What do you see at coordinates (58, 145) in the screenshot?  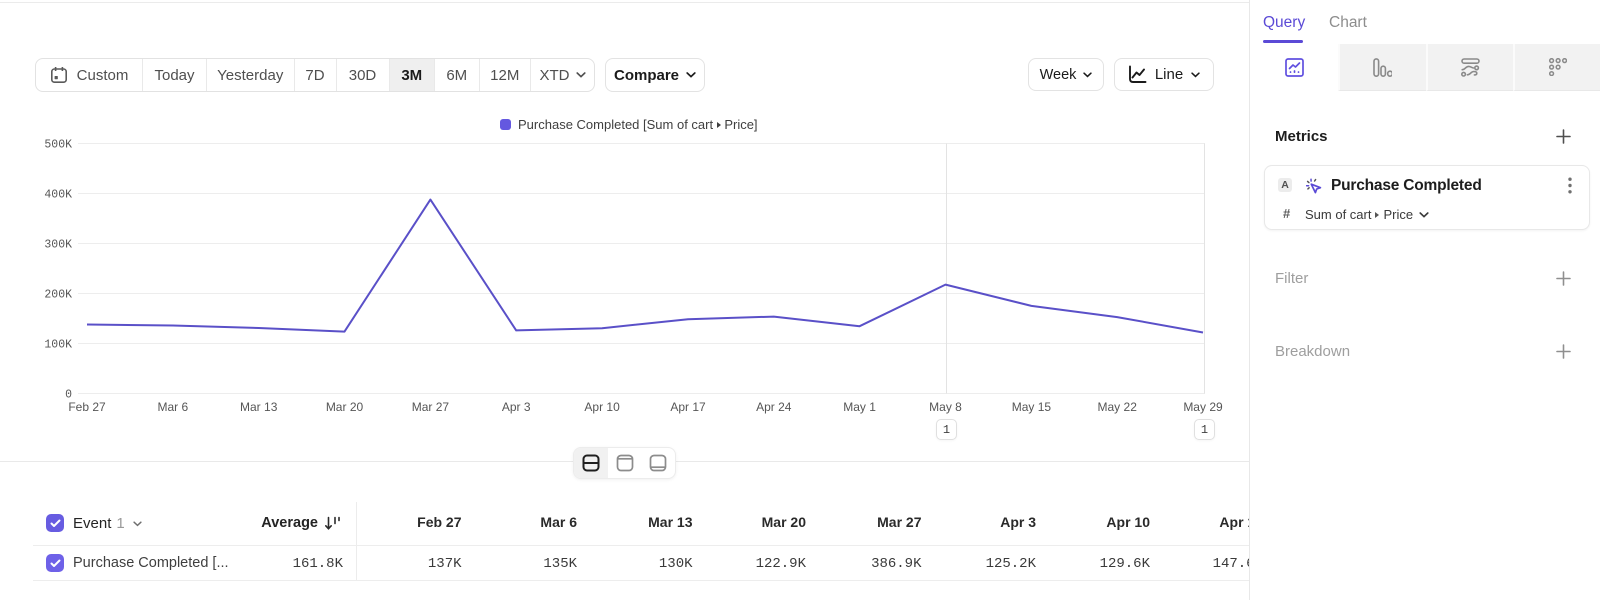 I see `svg-text: 500K` at bounding box center [58, 145].